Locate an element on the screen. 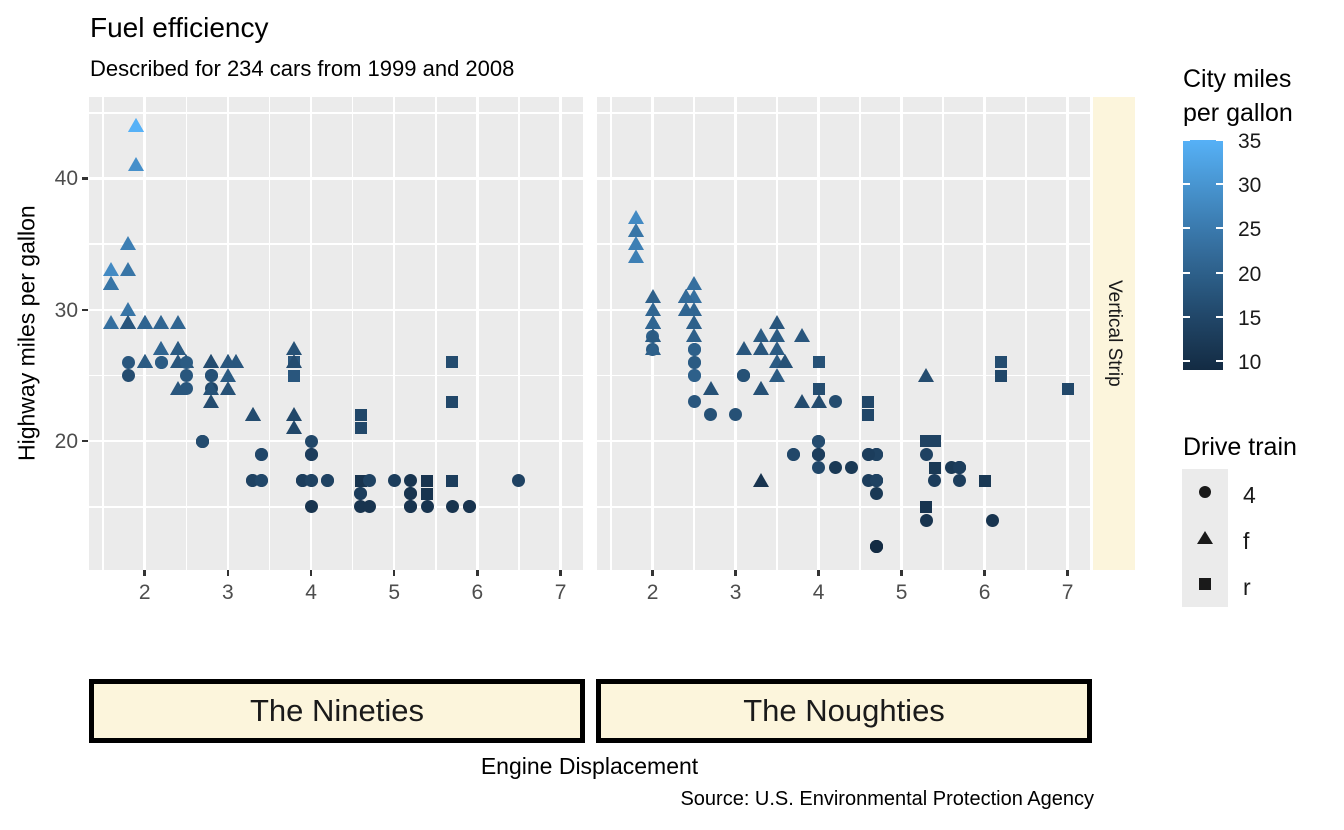  circle-key-icon is located at coordinates (1205, 492).